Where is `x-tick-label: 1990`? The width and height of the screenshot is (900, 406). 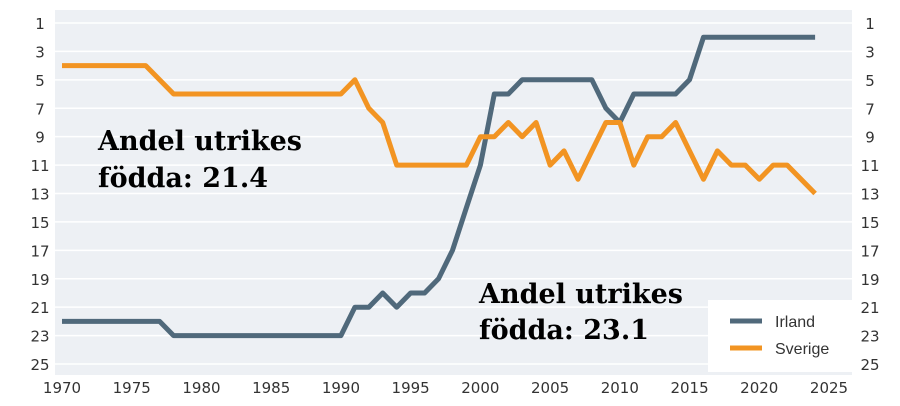
x-tick-label: 1990 is located at coordinates (341, 388).